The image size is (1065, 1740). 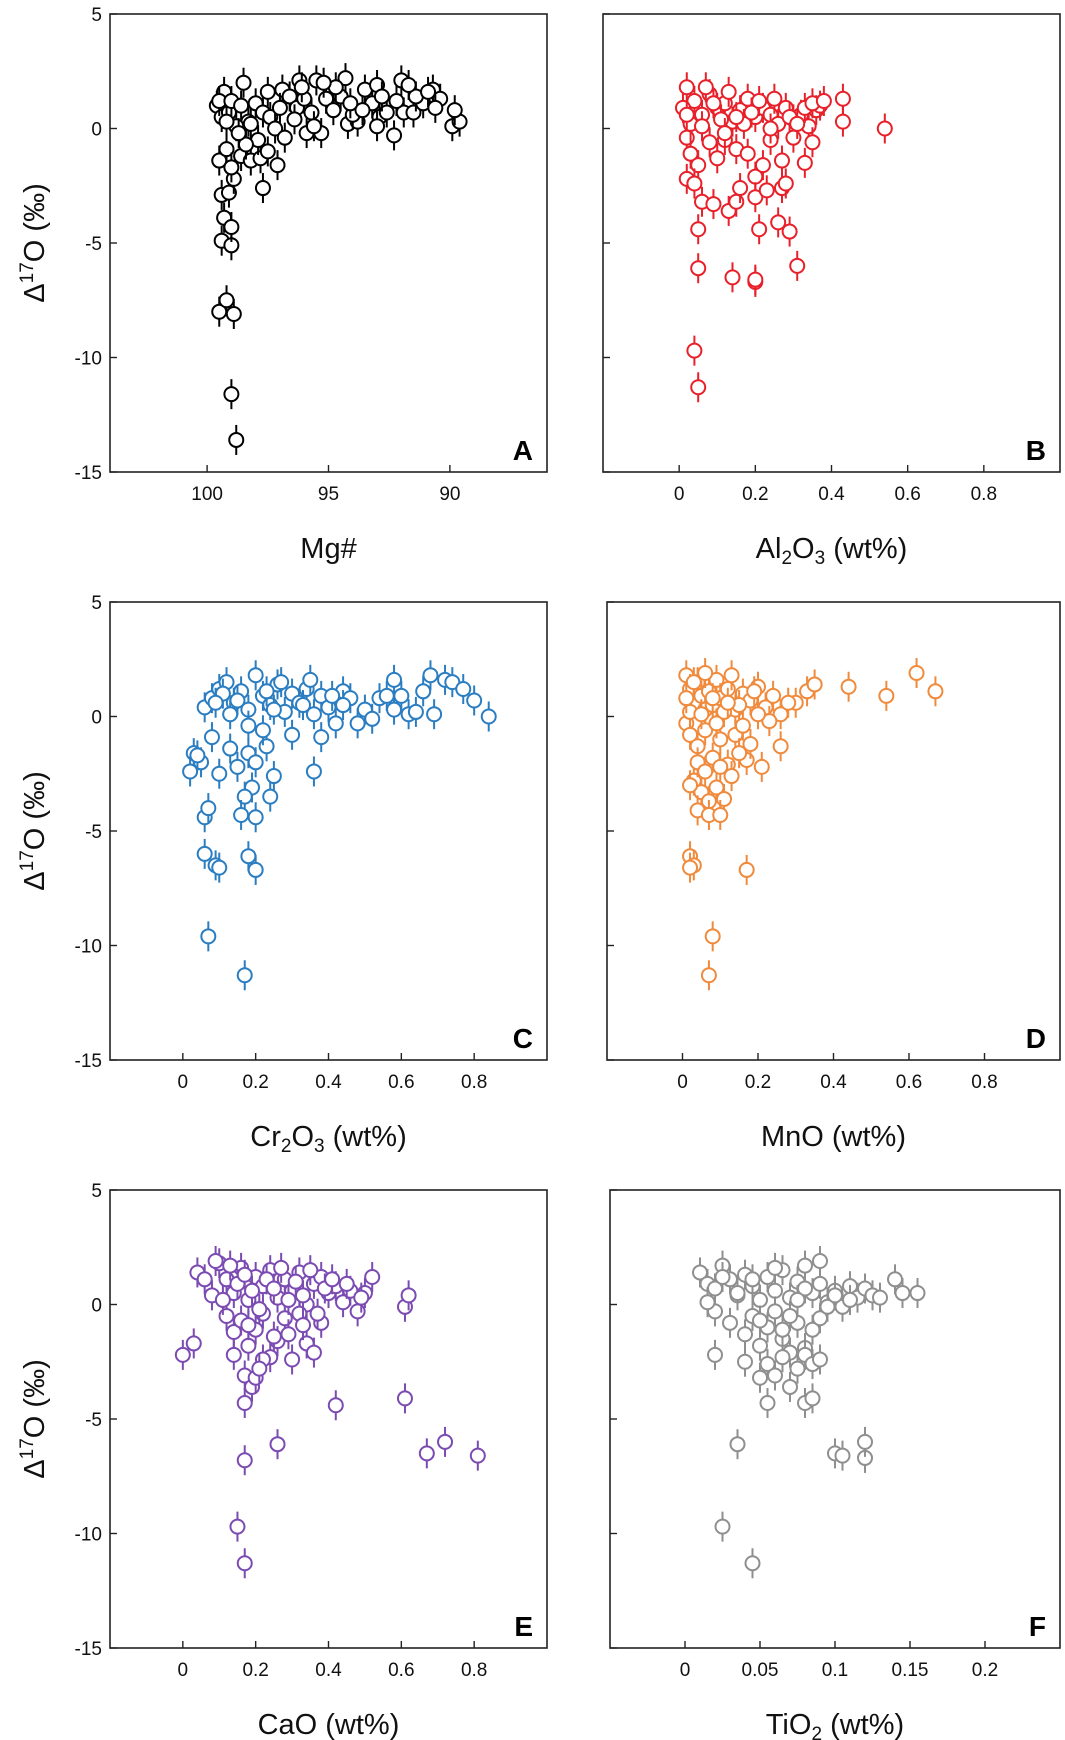 I want to click on panel-b: 0 0.2 0.4 0.6 0.8 B Al2O3 (wt%), so click(x=831, y=291).